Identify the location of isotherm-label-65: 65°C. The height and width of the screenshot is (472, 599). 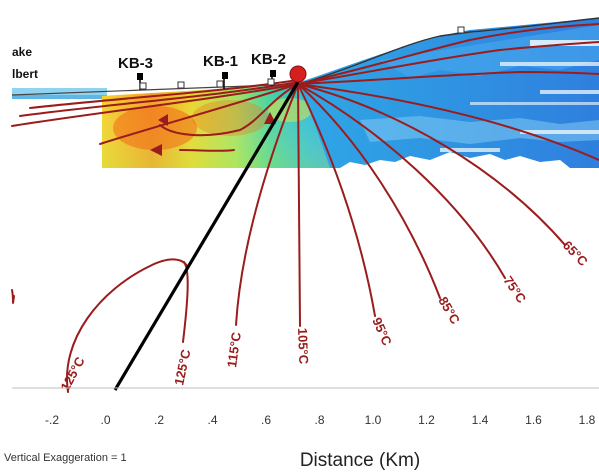
(575, 254).